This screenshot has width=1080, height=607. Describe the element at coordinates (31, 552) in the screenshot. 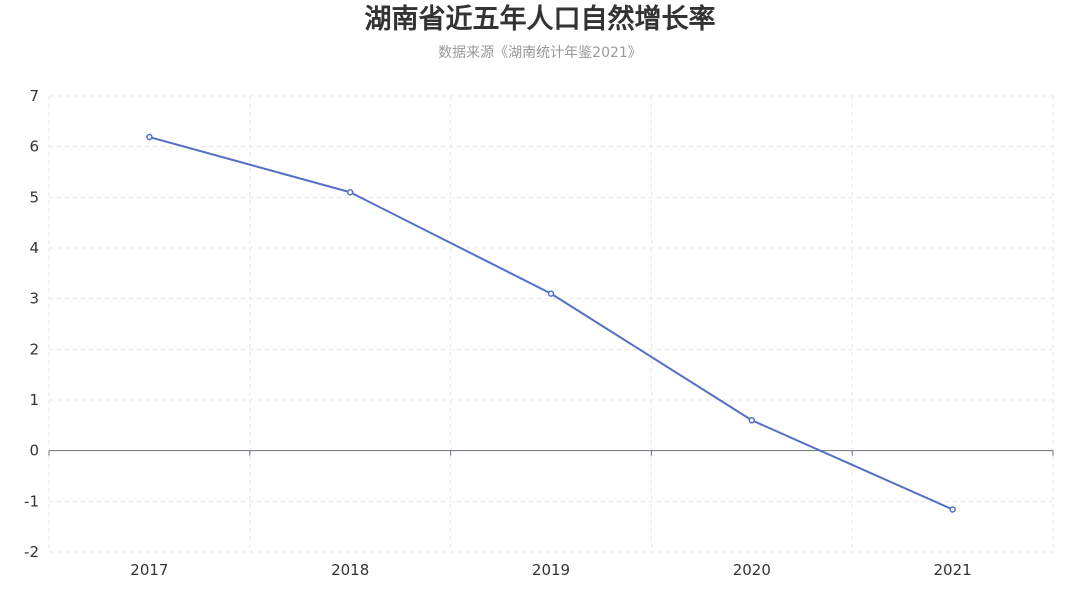

I see `y-tick-label: -2` at that location.